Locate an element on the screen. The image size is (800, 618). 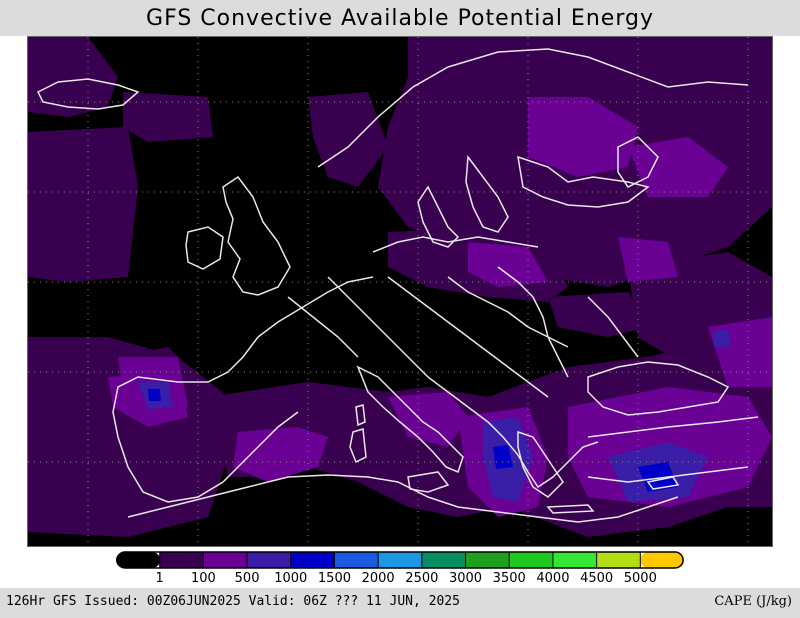
africa-coast is located at coordinates (403, 498).